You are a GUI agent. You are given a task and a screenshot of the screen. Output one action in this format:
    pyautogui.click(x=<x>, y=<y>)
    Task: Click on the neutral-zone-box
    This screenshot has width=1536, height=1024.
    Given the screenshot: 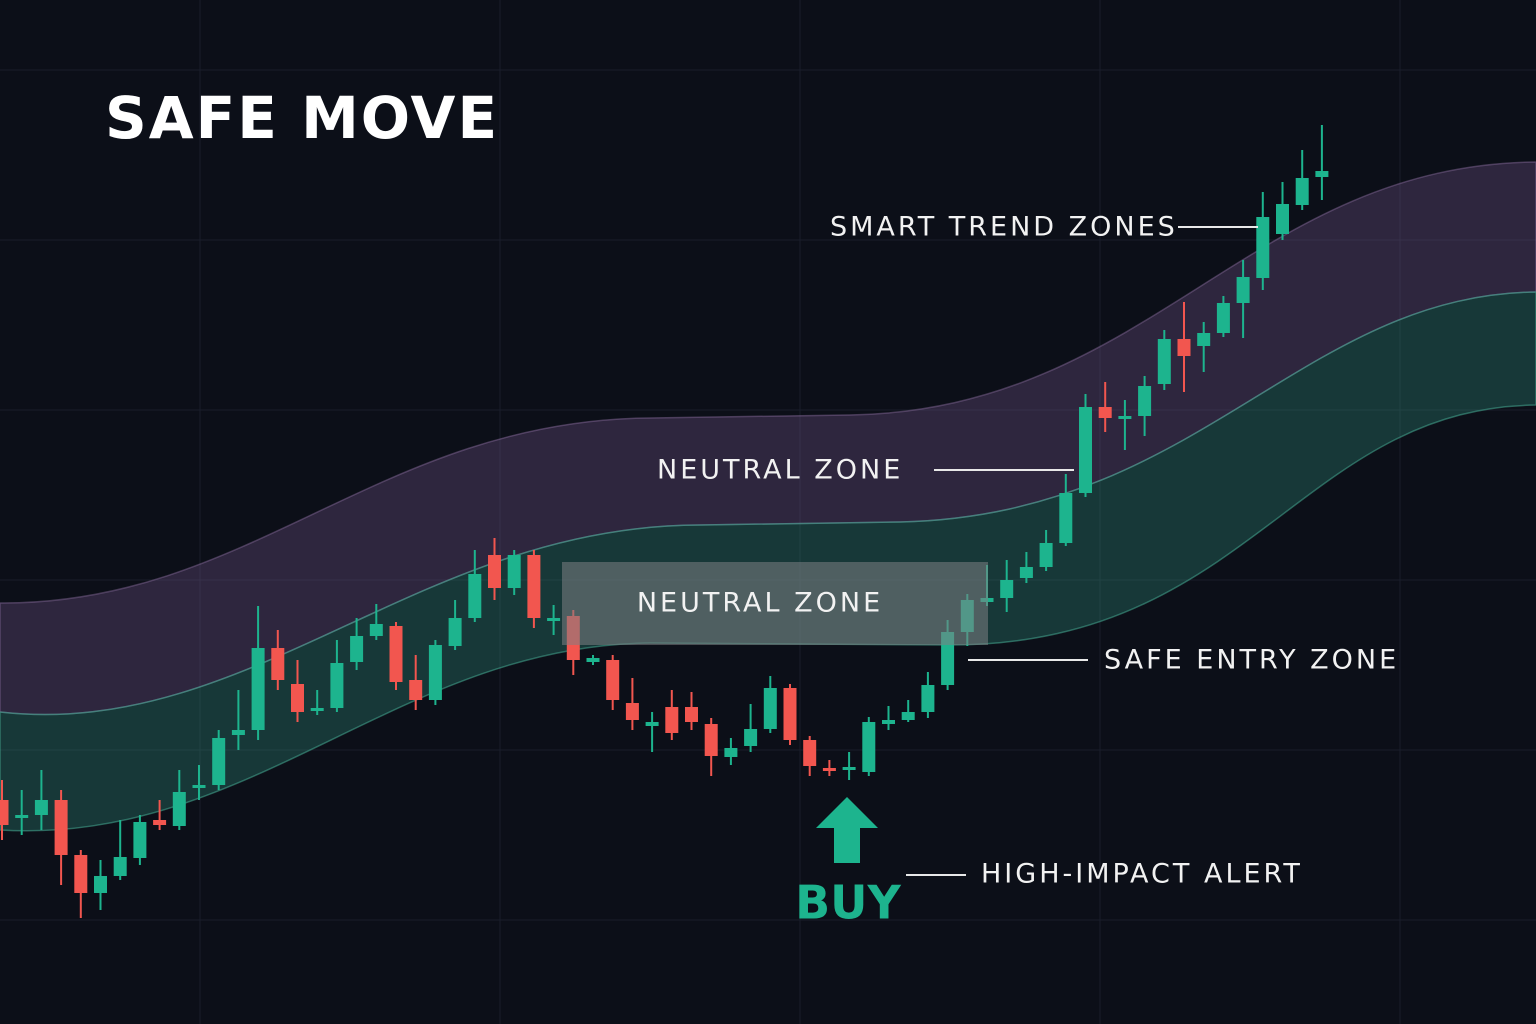 What is the action you would take?
    pyautogui.click(x=775, y=603)
    